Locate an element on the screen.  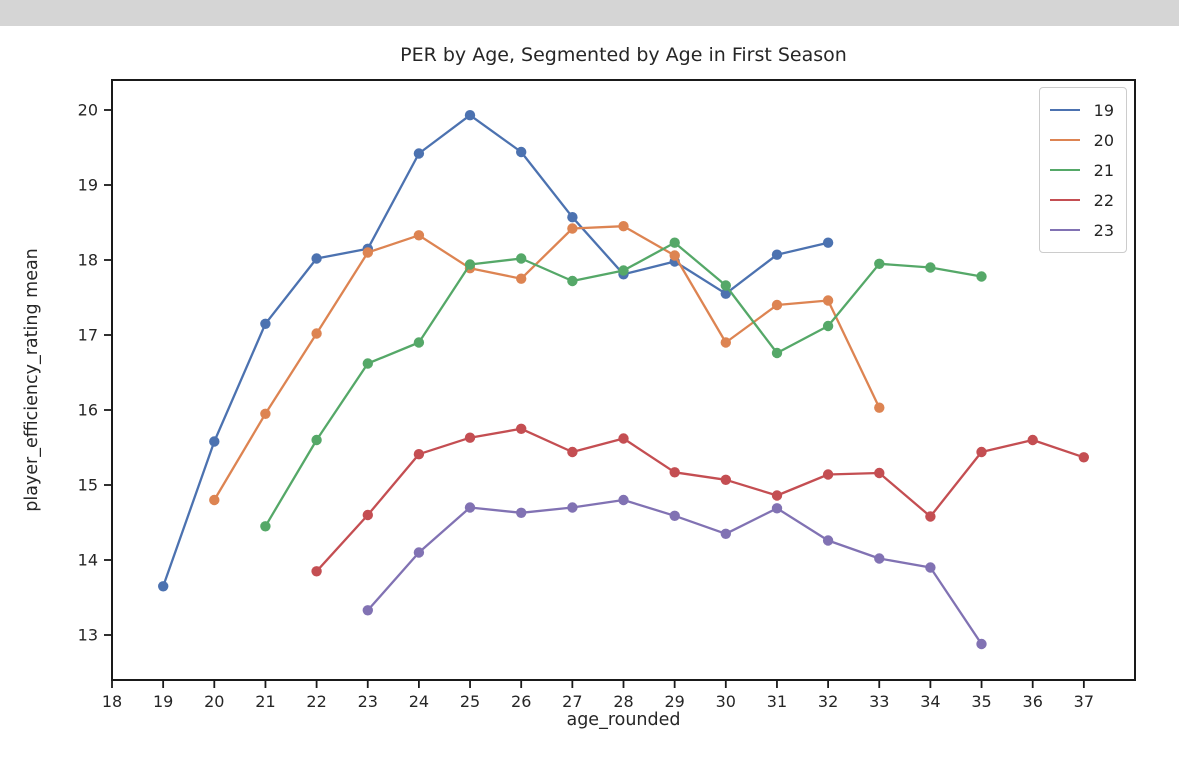
x-tick-label: 37 is located at coordinates (1084, 701).